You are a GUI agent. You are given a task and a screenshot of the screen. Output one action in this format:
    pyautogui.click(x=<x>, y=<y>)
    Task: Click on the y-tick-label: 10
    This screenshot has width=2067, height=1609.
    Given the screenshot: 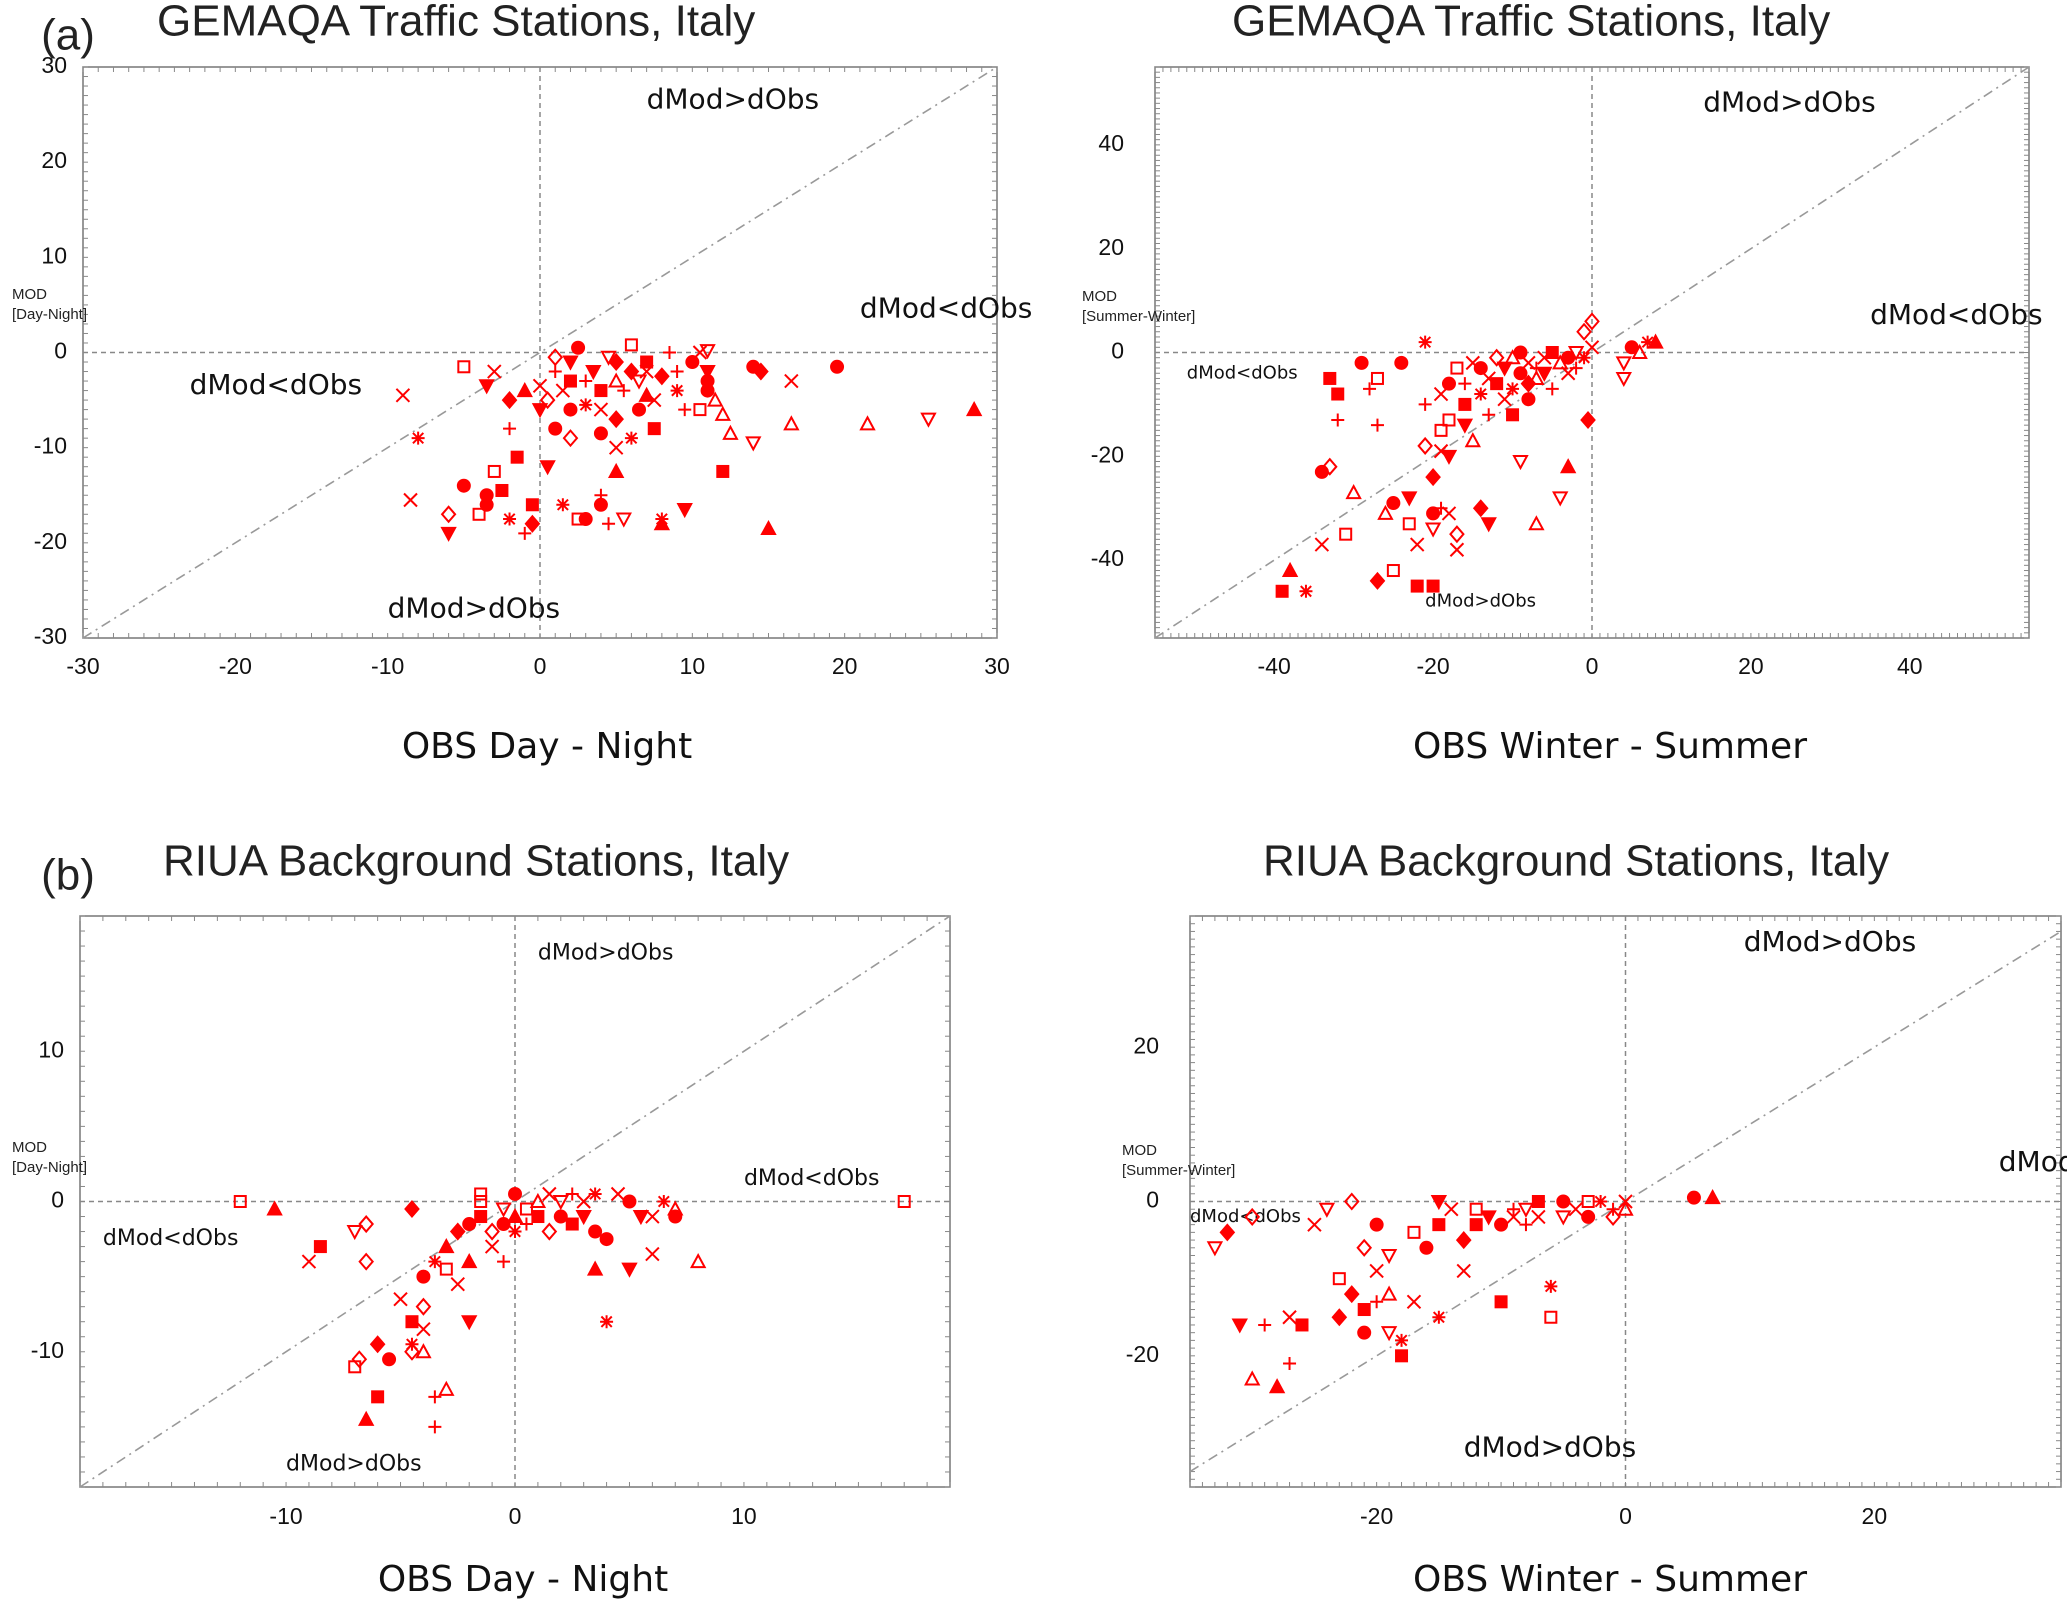 What is the action you would take?
    pyautogui.click(x=51, y=1049)
    